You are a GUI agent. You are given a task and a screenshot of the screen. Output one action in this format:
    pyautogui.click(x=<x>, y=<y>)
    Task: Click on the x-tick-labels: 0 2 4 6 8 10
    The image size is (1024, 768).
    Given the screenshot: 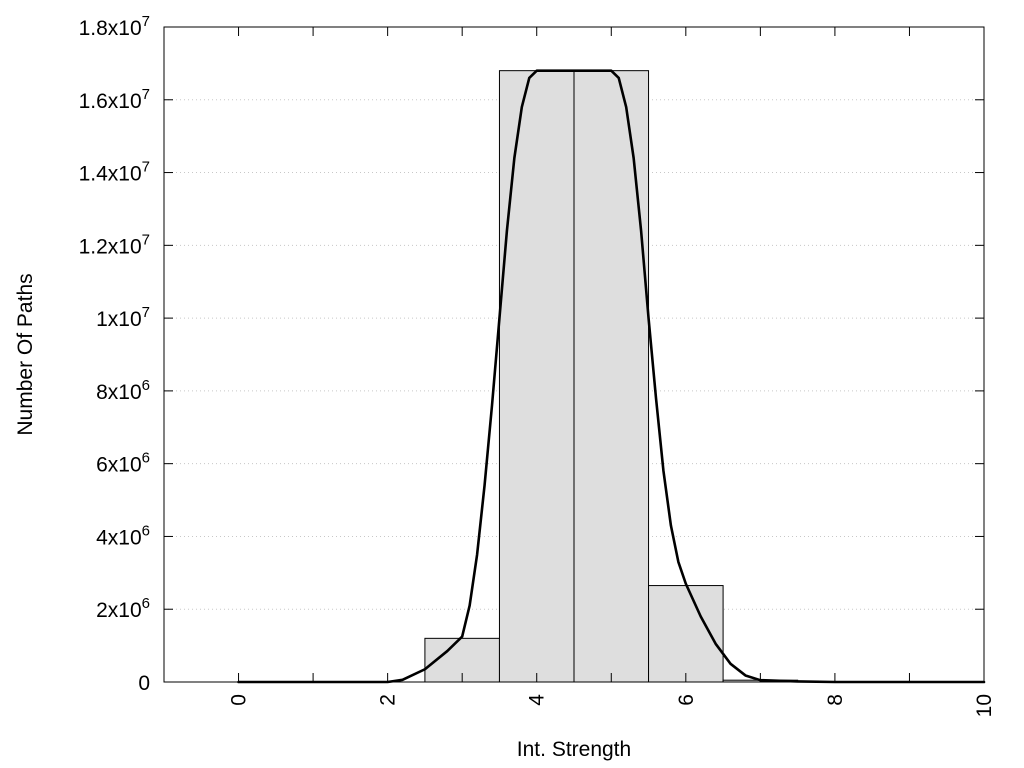 What is the action you would take?
    pyautogui.click(x=612, y=706)
    